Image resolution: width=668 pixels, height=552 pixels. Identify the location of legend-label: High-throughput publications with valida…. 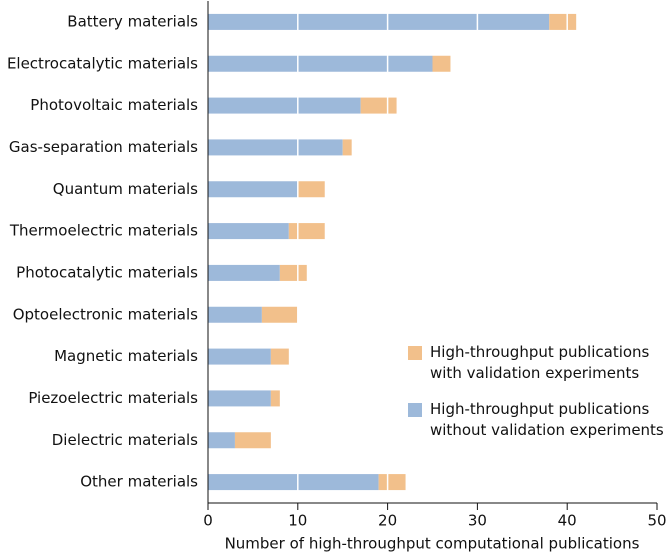
(540, 362).